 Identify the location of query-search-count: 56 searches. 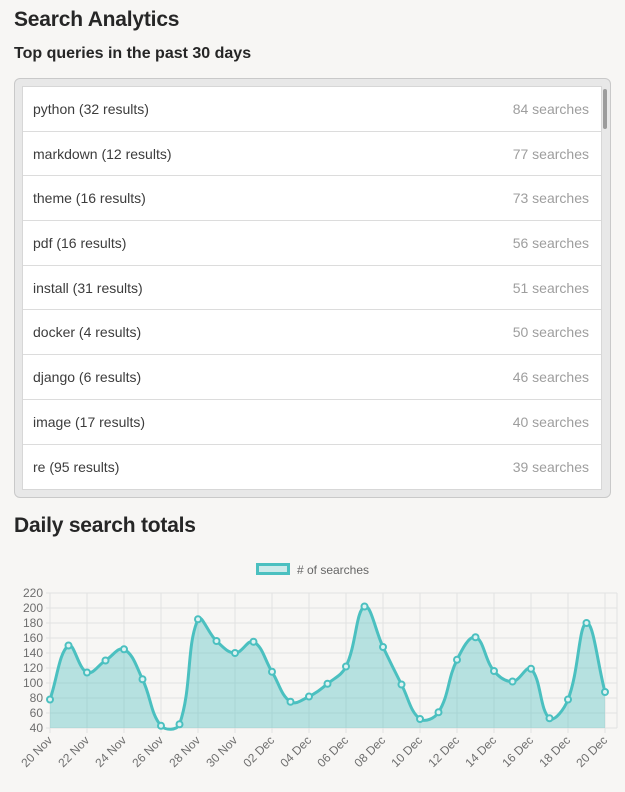
(550, 242).